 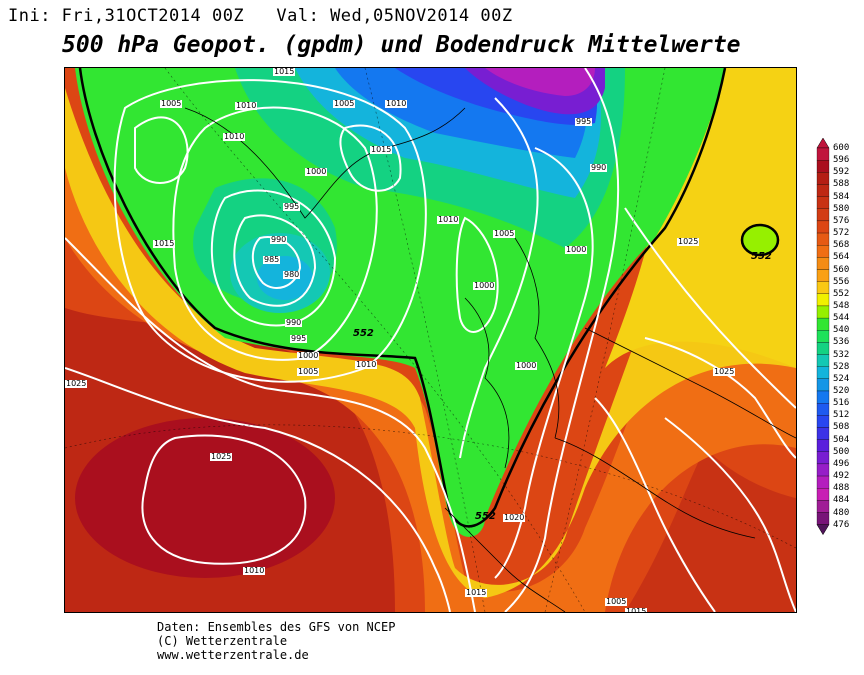 I want to click on field-magenta, so click(x=540, y=82).